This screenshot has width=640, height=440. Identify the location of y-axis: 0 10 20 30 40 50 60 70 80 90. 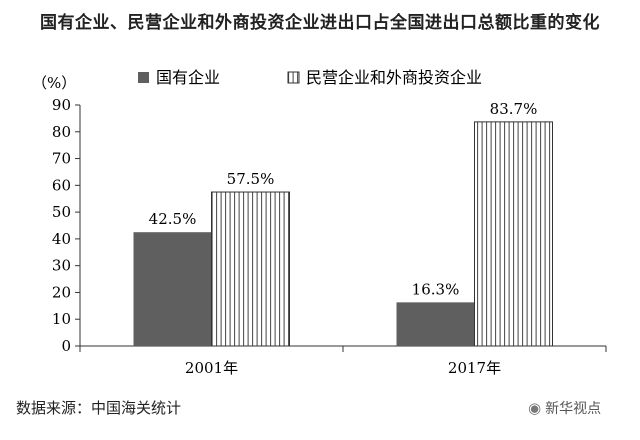
(66, 225).